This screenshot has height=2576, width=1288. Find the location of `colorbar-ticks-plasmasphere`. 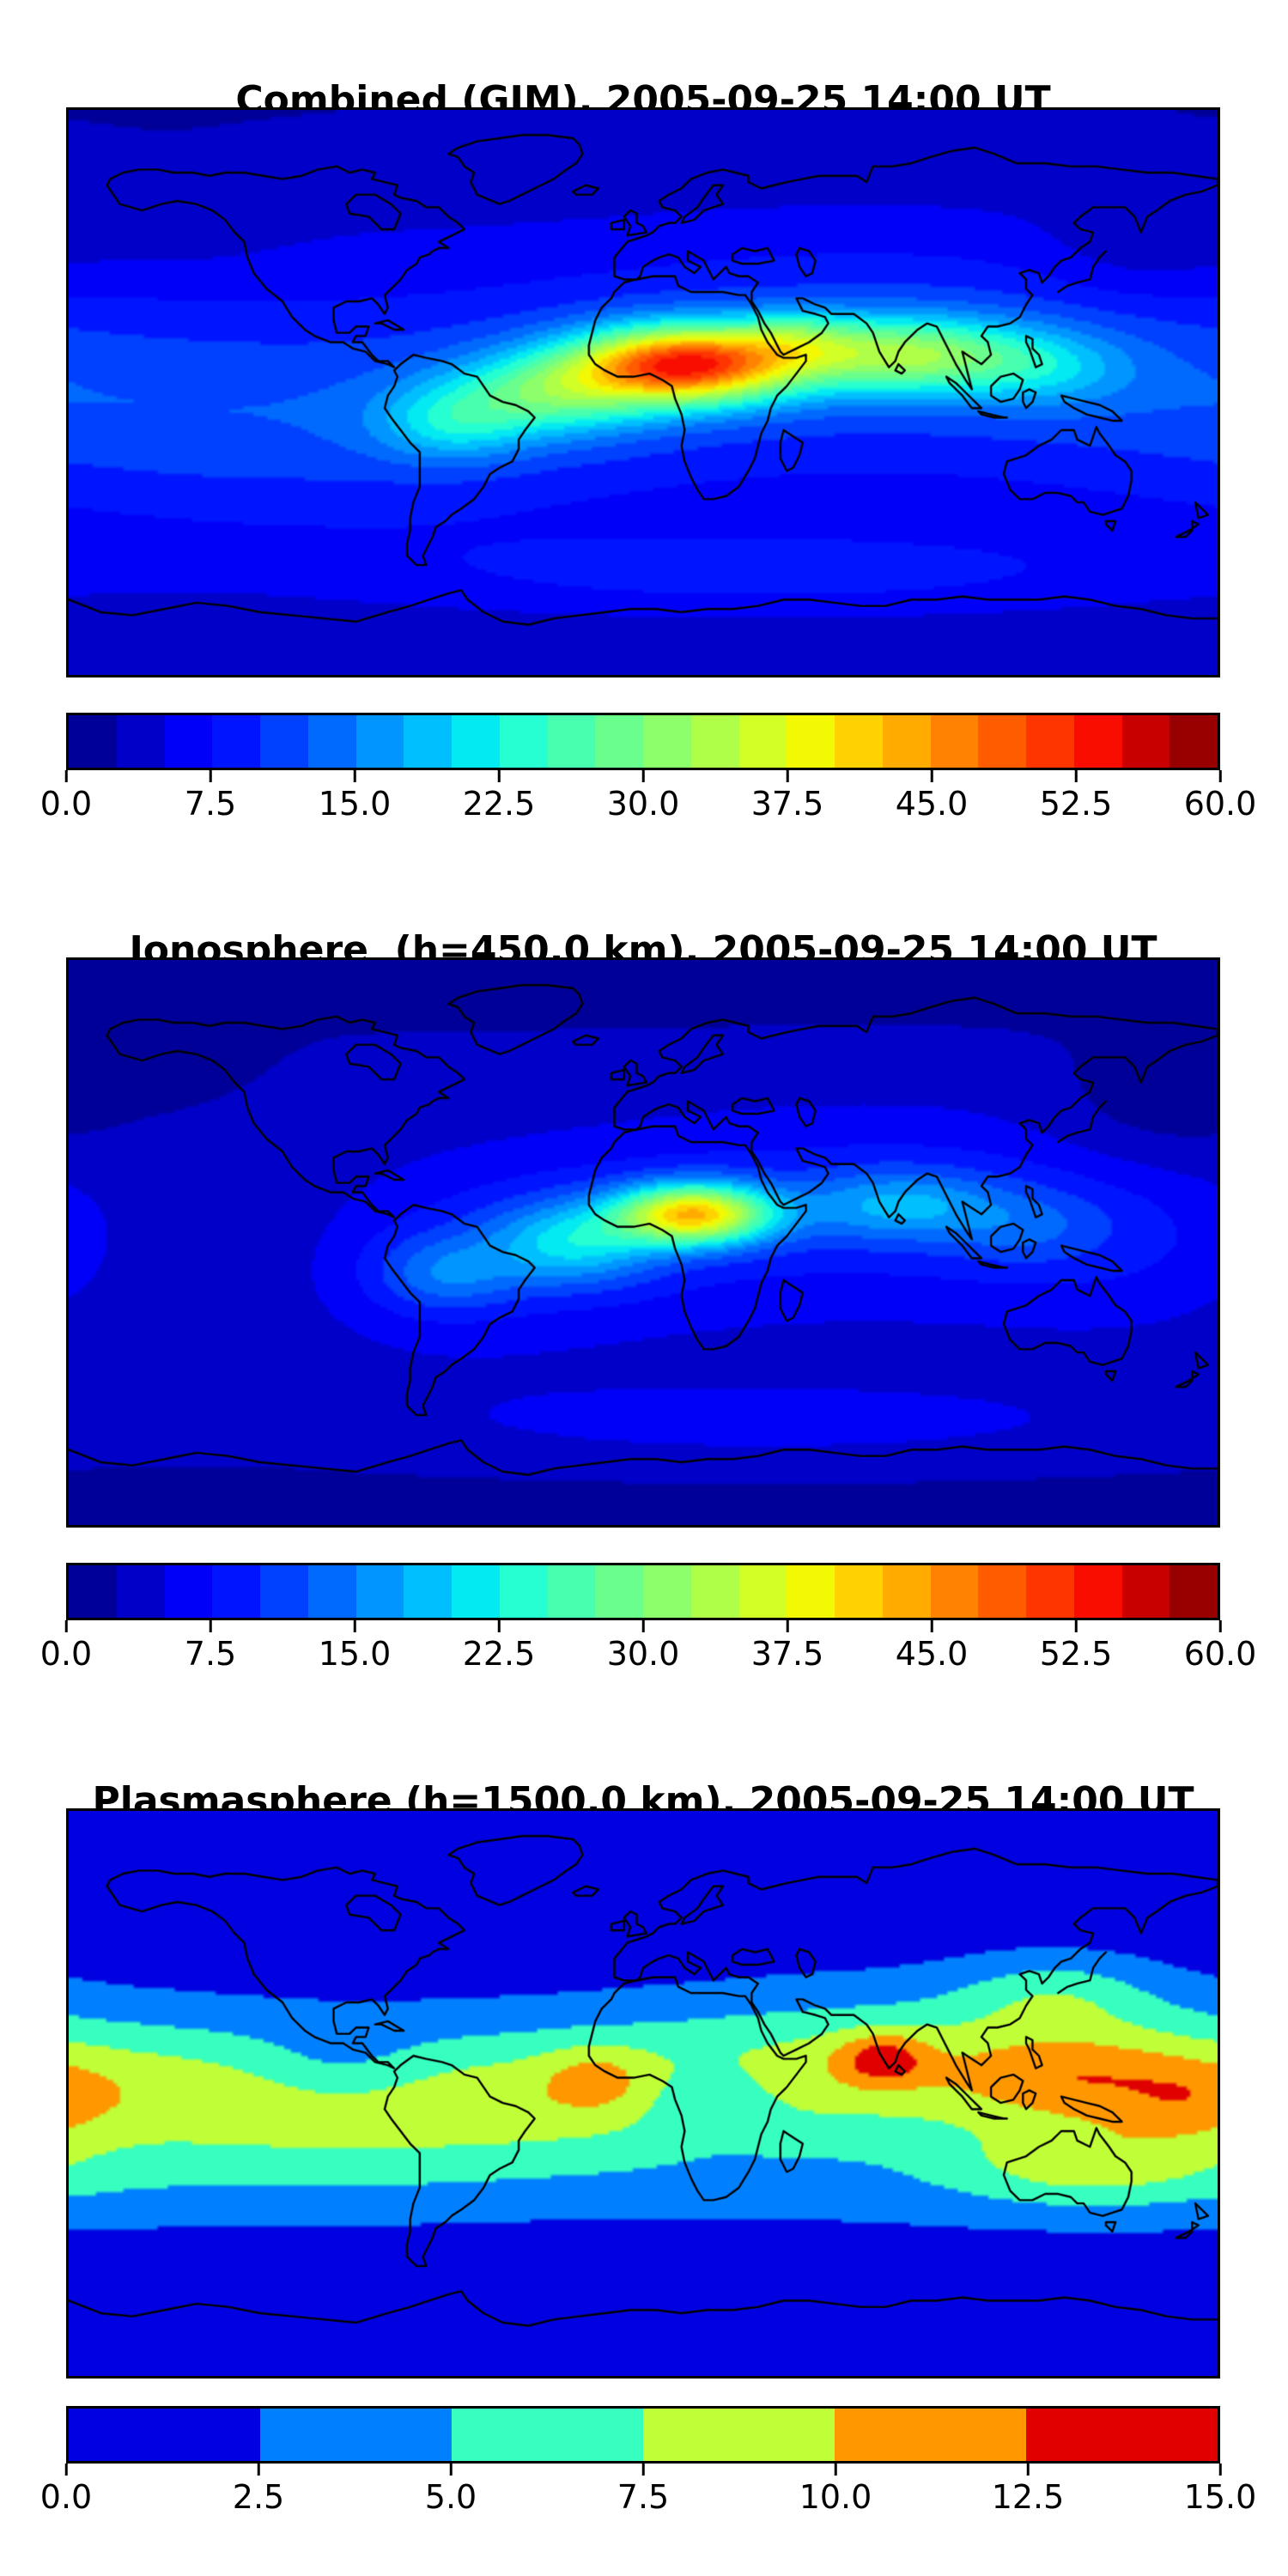

colorbar-ticks-plasmasphere is located at coordinates (643, 2470).